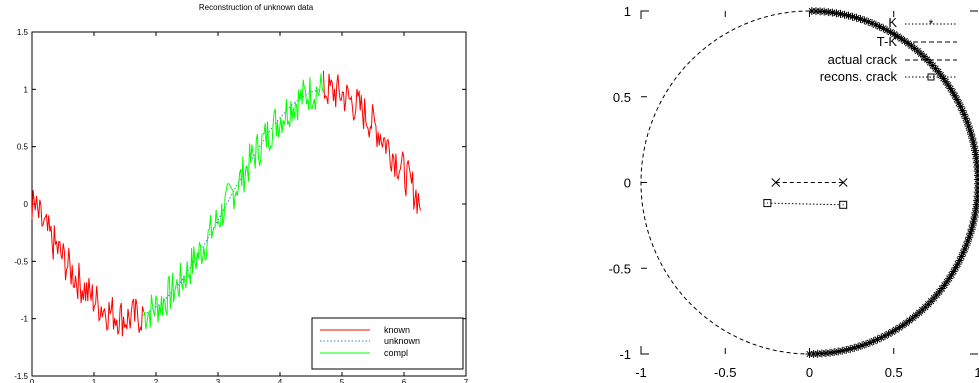 This screenshot has width=979, height=383. Describe the element at coordinates (641, 372) in the screenshot. I see `right-xtick-label: -1` at that location.